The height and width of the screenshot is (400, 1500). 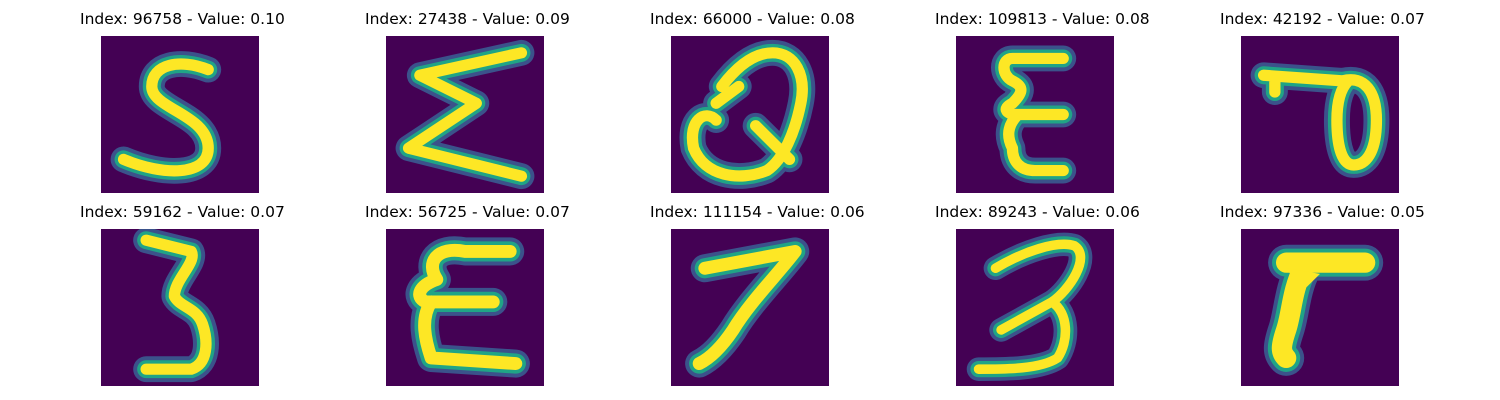 I want to click on panel-4: Index: 109813 - Value: 0.08, so click(x=1042, y=100).